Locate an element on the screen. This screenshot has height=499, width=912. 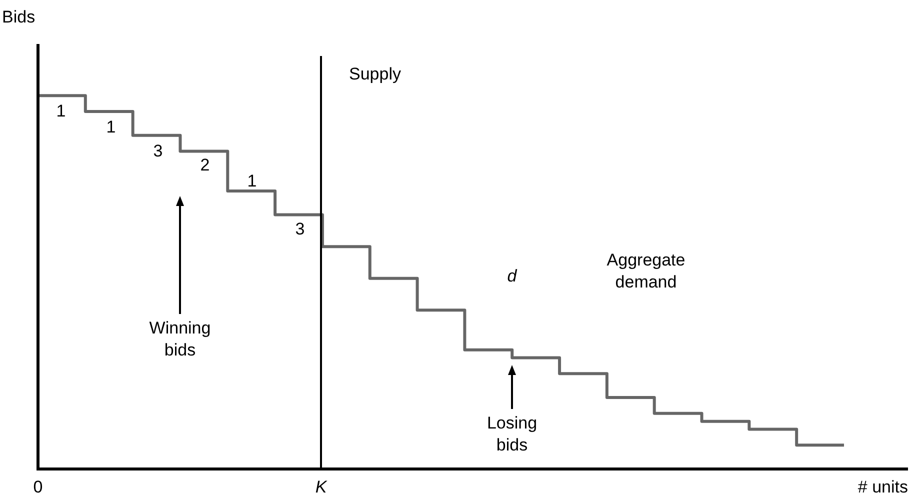
x-axis-title: # units is located at coordinates (883, 487).